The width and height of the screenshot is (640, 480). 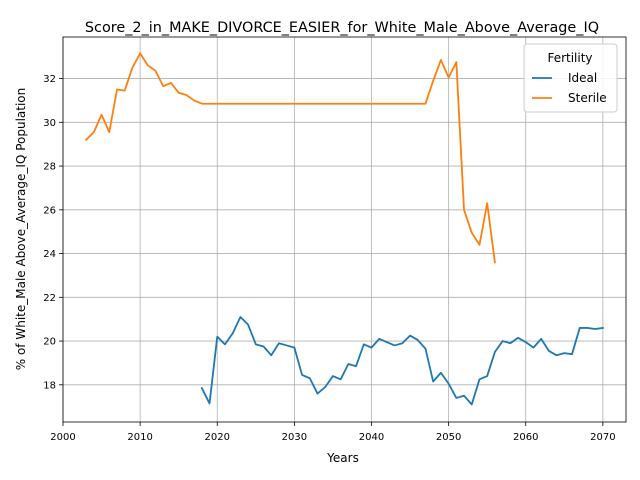 I want to click on x-tick-label: 2070, so click(x=602, y=437).